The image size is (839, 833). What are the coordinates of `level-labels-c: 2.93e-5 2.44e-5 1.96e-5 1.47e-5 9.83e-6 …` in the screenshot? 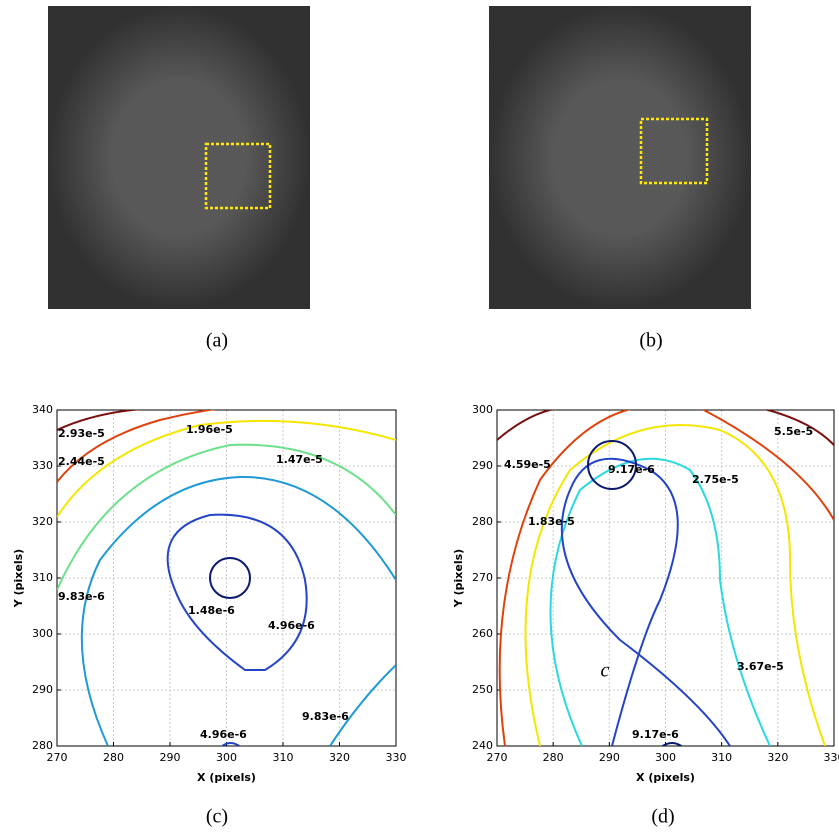 It's located at (203, 582).